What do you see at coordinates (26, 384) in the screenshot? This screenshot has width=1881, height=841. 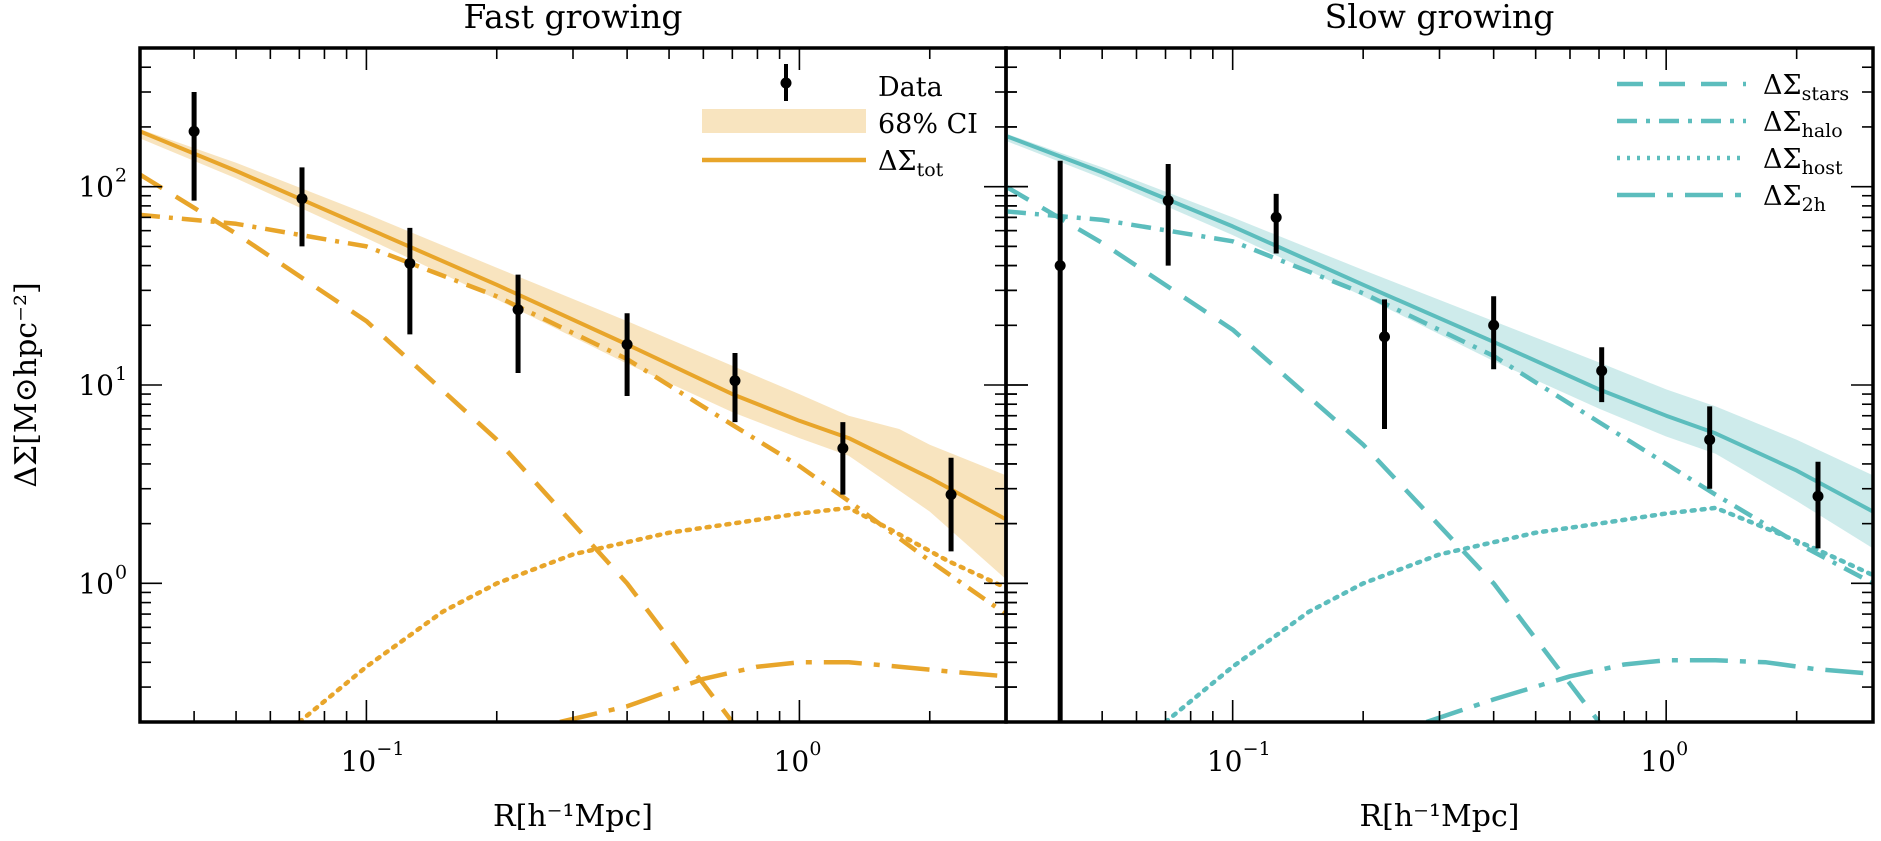 I see `y-axis-label: ΔΣ[M⊙hpc⁻²]` at bounding box center [26, 384].